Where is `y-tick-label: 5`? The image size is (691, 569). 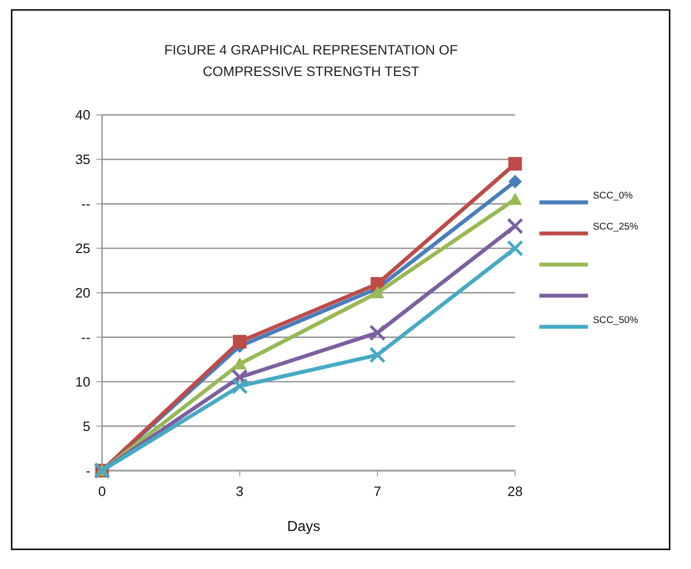
y-tick-label: 5 is located at coordinates (86, 426).